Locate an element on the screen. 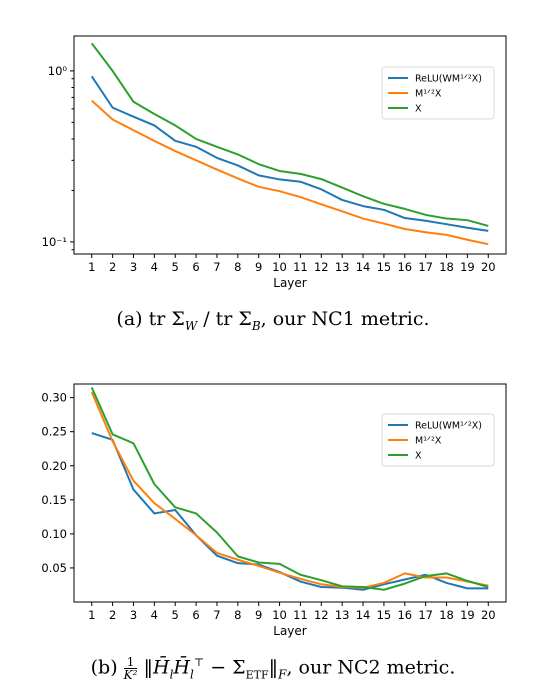 This screenshot has width=546, height=694. chart-a-x-tick-label: 12 is located at coordinates (321, 267).